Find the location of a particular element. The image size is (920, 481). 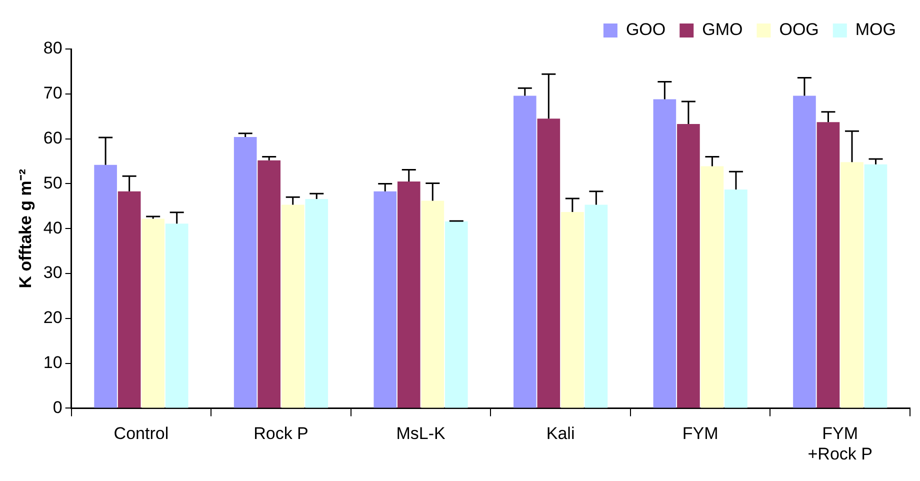

x-tick-label: Rock P is located at coordinates (281, 434).